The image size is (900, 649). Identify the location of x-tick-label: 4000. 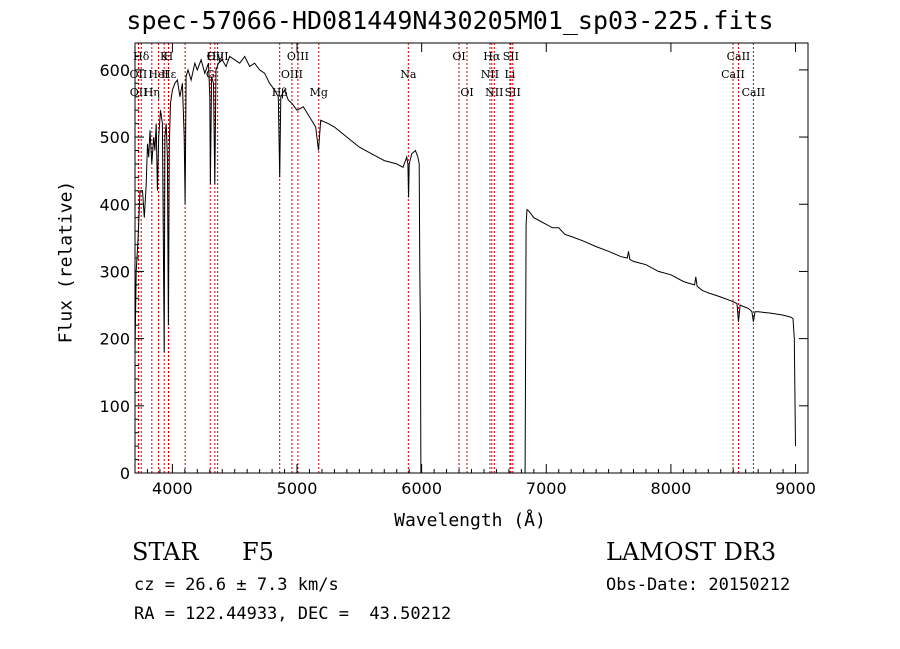
(172, 488).